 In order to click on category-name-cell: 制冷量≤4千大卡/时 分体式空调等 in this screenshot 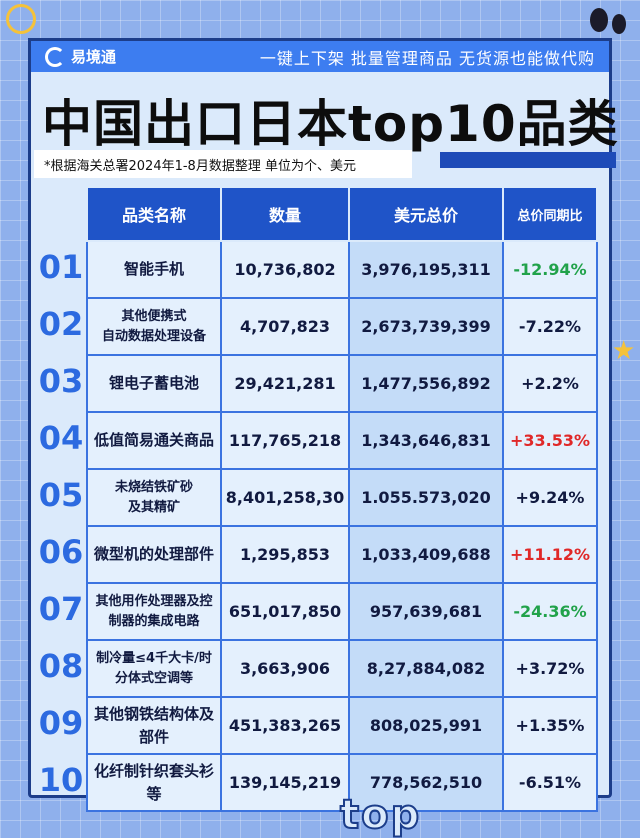, I will do `click(154, 668)`.